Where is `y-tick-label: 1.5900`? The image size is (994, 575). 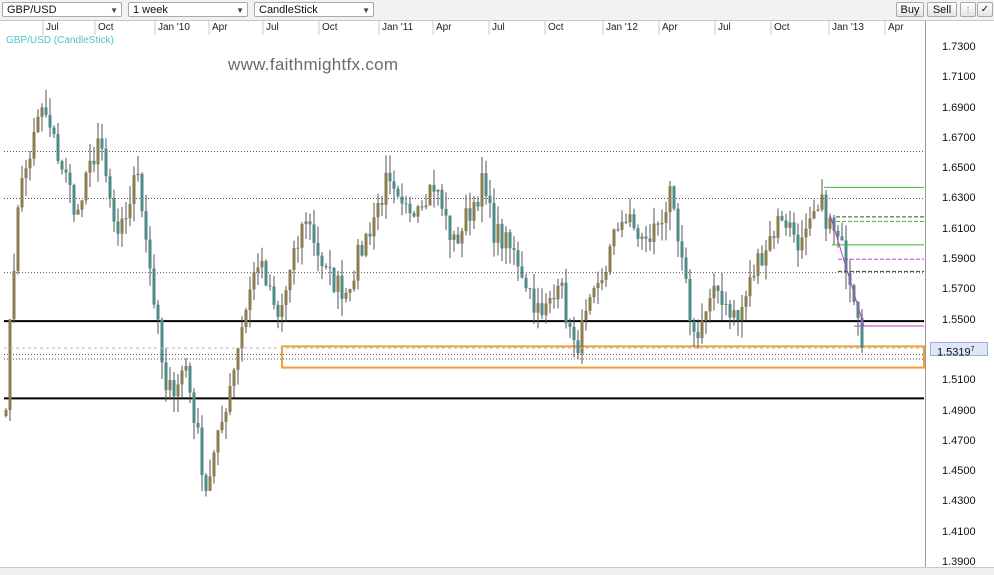 y-tick-label: 1.5900 is located at coordinates (959, 259).